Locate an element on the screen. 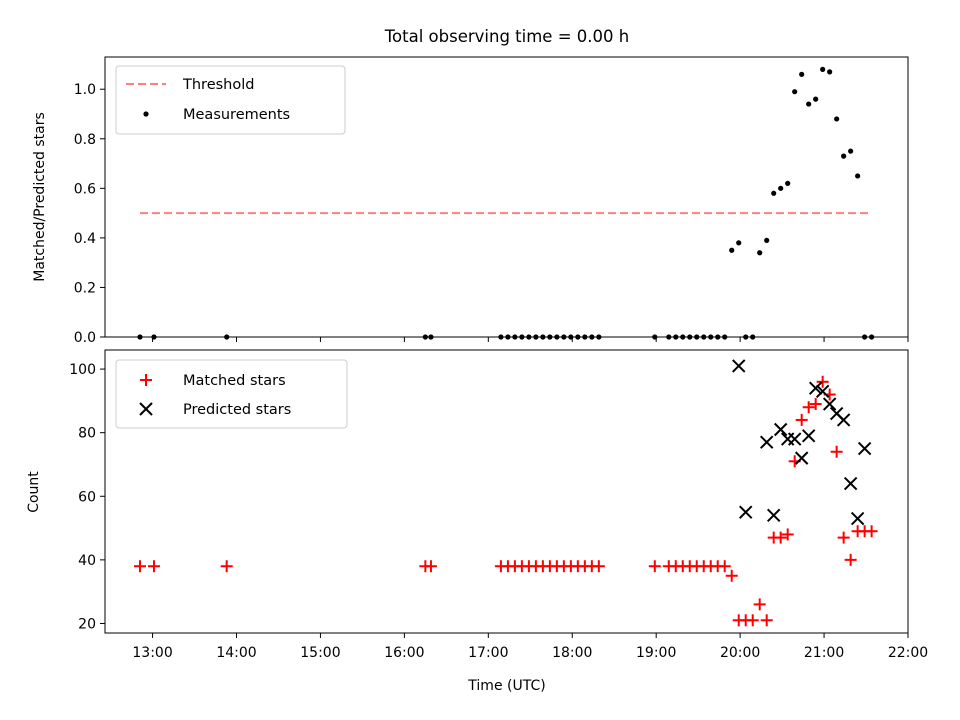 This screenshot has width=960, height=720. top-legend: Threshold Measurements is located at coordinates (230, 100).